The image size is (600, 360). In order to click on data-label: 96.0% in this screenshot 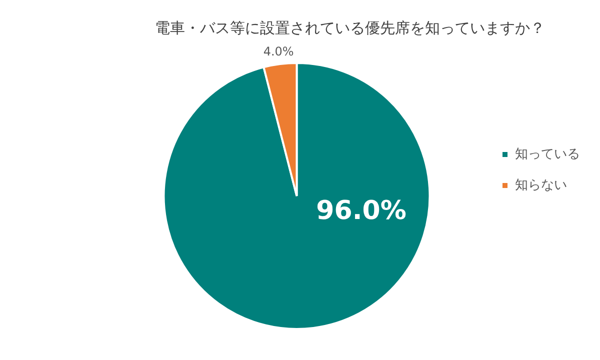, I will do `click(361, 211)`.